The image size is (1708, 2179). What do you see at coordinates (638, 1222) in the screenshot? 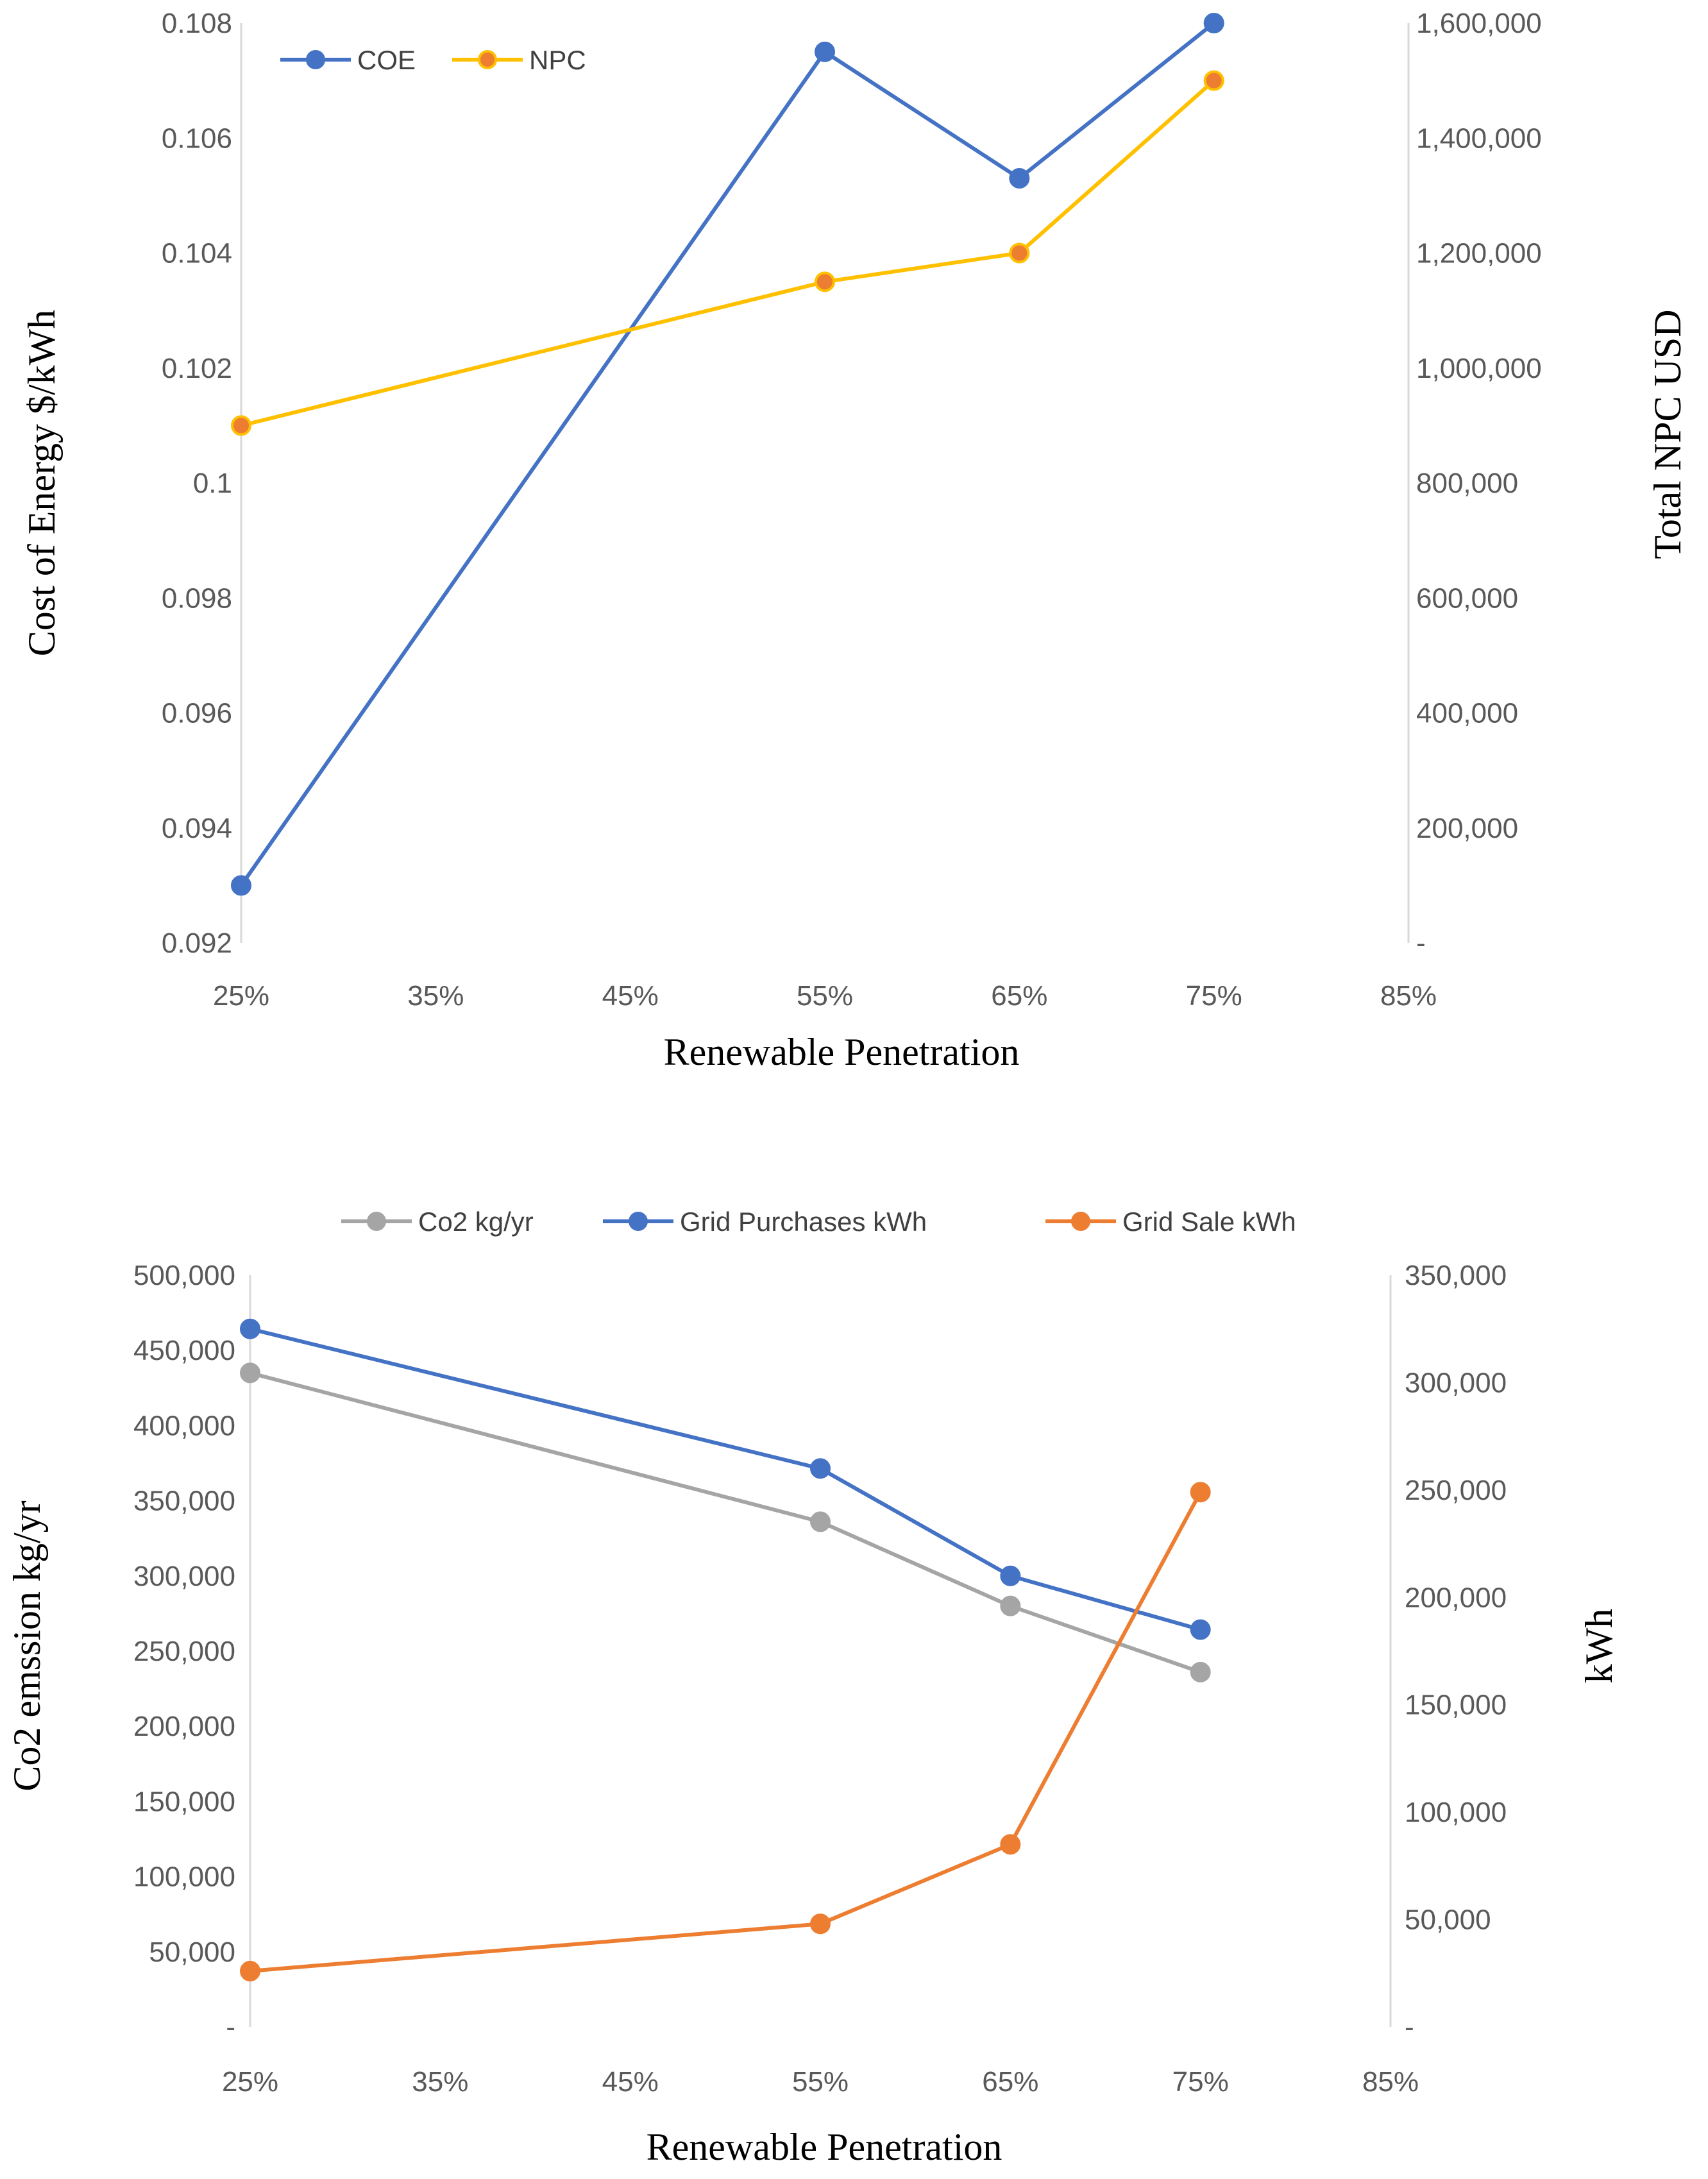
I see `legend-marker-grid-purchases-kwh` at bounding box center [638, 1222].